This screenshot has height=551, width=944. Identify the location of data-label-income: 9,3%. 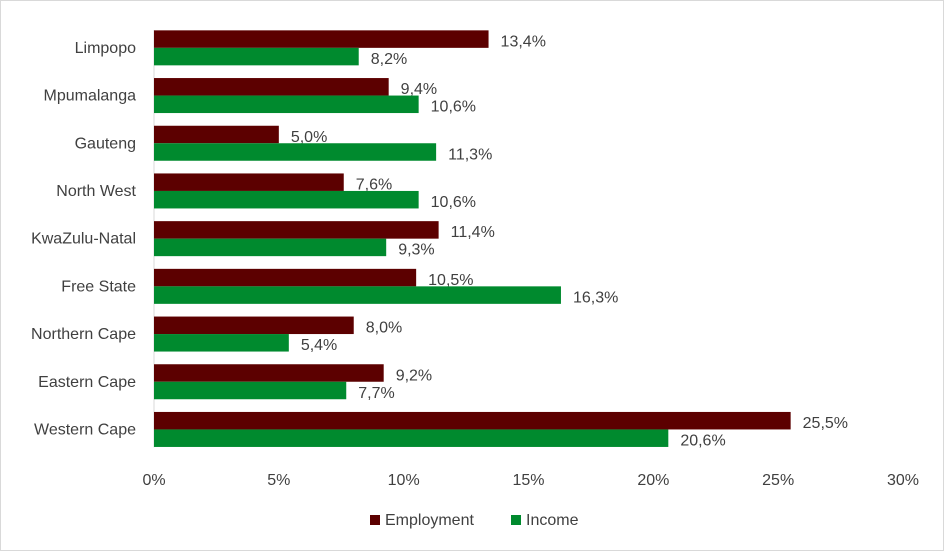
(416, 250).